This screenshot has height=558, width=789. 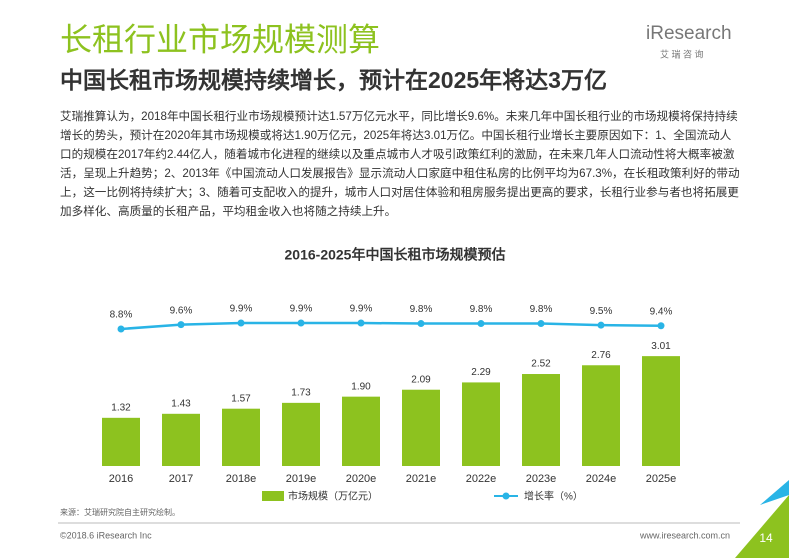 What do you see at coordinates (106, 535) in the screenshot?
I see `copyright: ©2018.6 iResearch Inc` at bounding box center [106, 535].